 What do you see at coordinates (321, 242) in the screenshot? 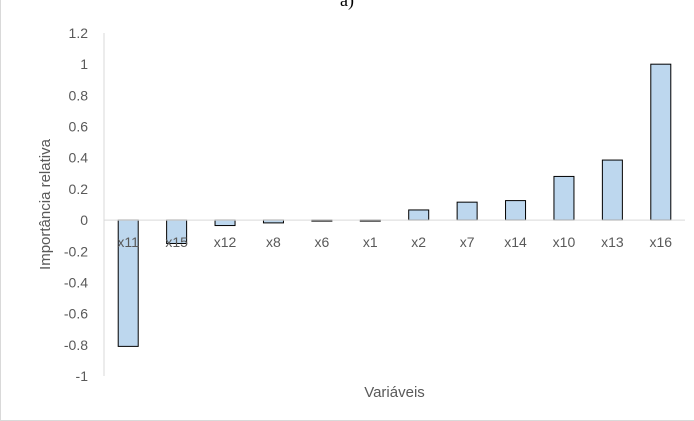
I see `x-tick-label: x6` at bounding box center [321, 242].